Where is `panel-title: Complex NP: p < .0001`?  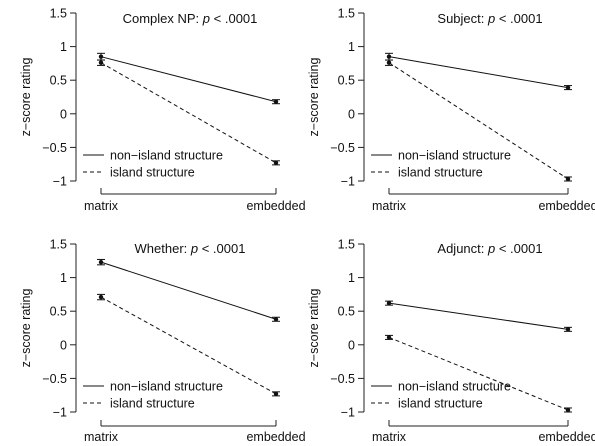 panel-title: Complex NP: p < .0001 is located at coordinates (190, 18).